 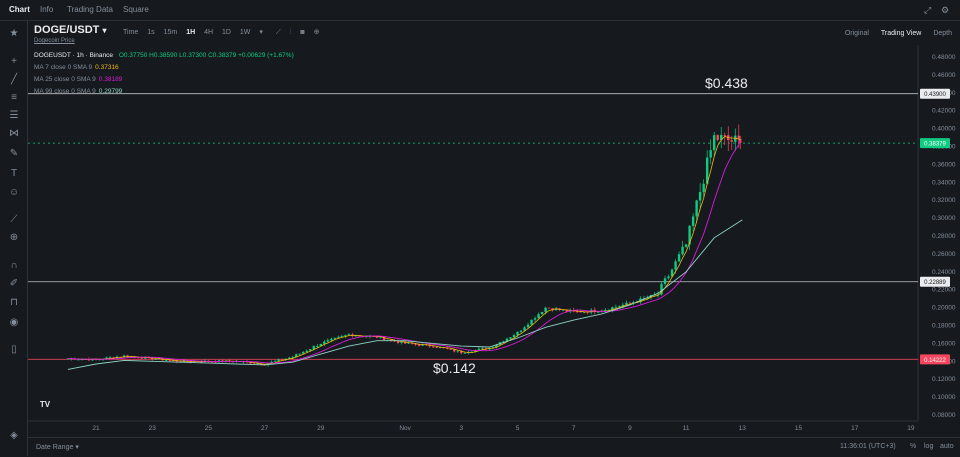 What do you see at coordinates (191, 32) in the screenshot?
I see `interval-1h: 1H` at bounding box center [191, 32].